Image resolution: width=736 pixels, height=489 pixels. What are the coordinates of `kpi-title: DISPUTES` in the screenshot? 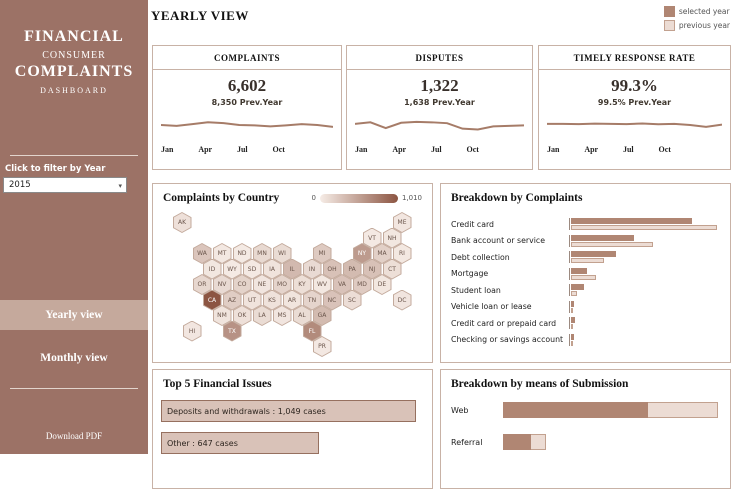 It's located at (439, 58).